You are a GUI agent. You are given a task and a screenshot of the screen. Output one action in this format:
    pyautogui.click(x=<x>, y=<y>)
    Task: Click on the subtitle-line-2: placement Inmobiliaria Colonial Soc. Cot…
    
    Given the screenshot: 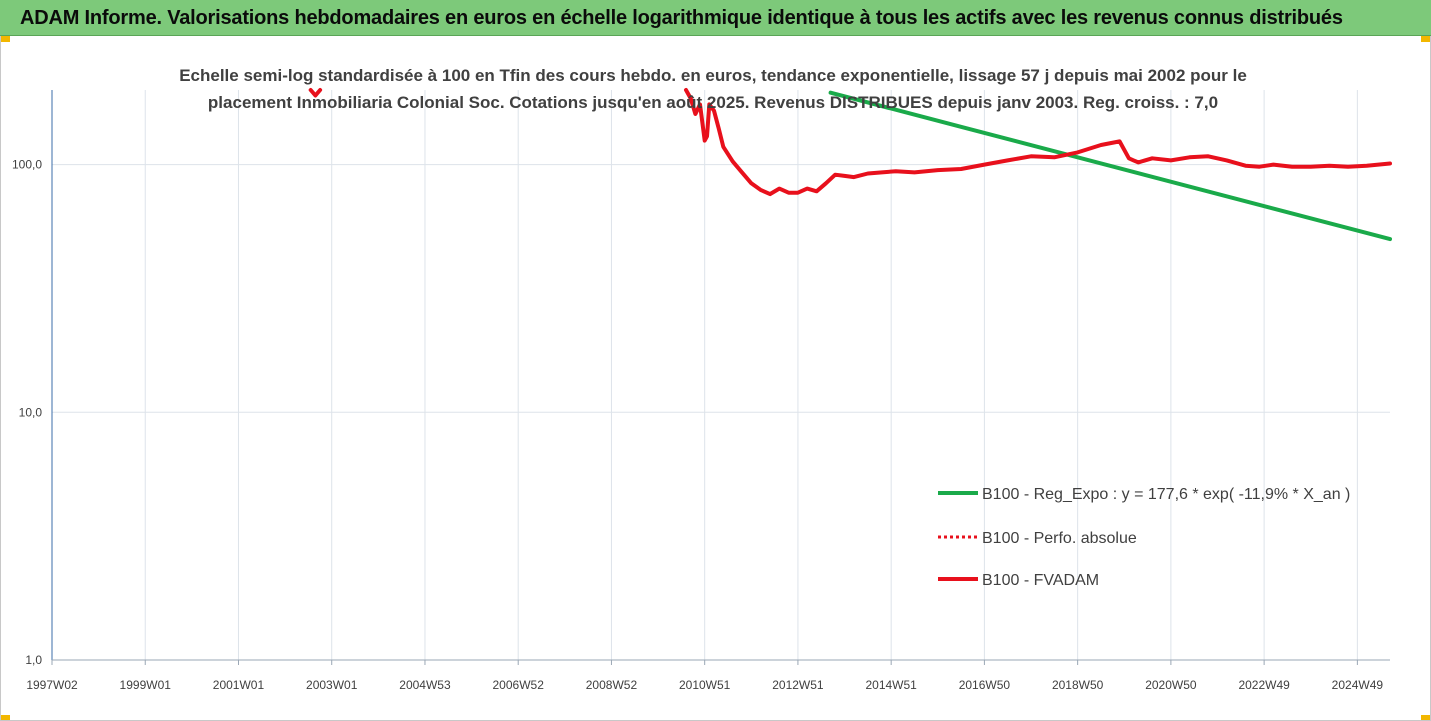 What is the action you would take?
    pyautogui.click(x=713, y=102)
    